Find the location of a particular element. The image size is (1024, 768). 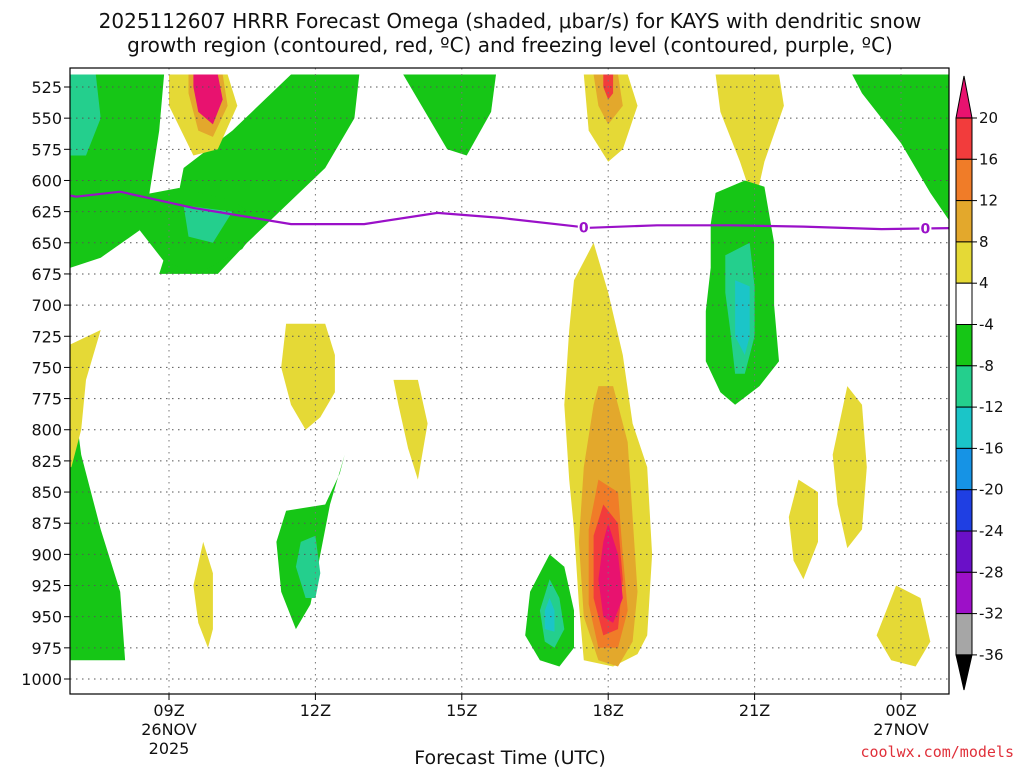

x-tick-label-21Z: 21Z is located at coordinates (754, 710).